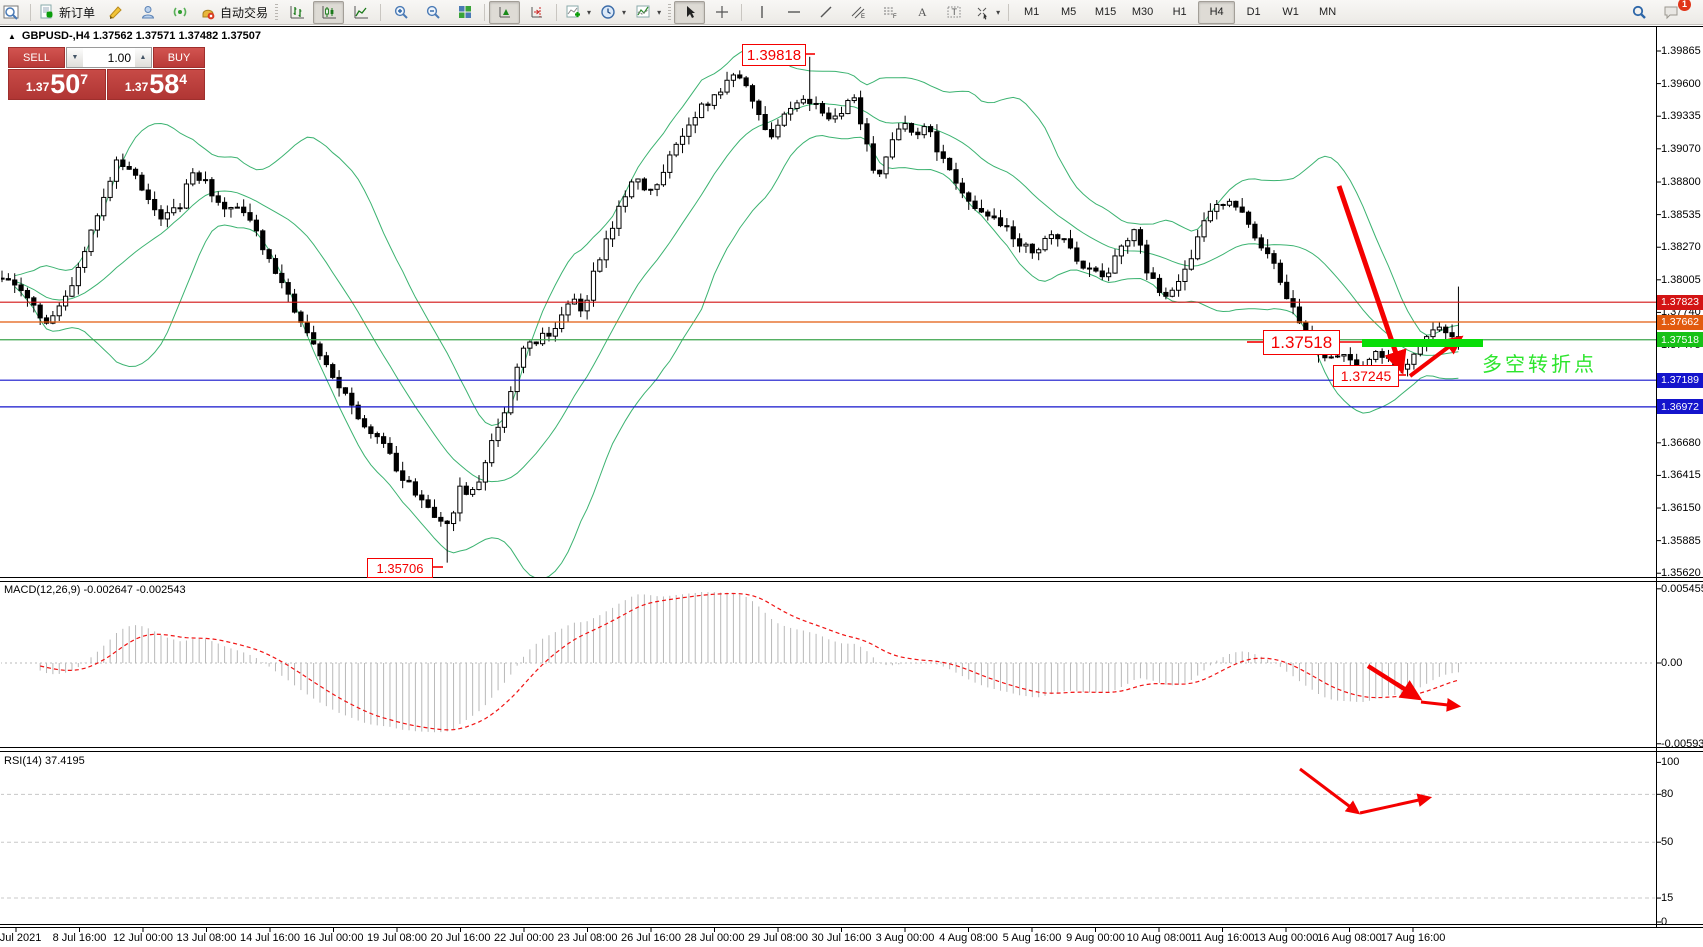  What do you see at coordinates (587, 938) in the screenshot?
I see `time-tick: 23 Jul 08:00` at bounding box center [587, 938].